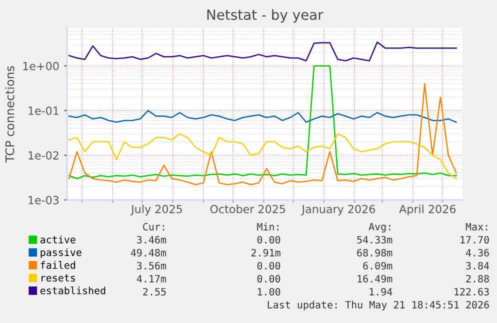 The height and width of the screenshot is (323, 497). Describe the element at coordinates (58, 278) in the screenshot. I see `legend-label: resets` at that location.